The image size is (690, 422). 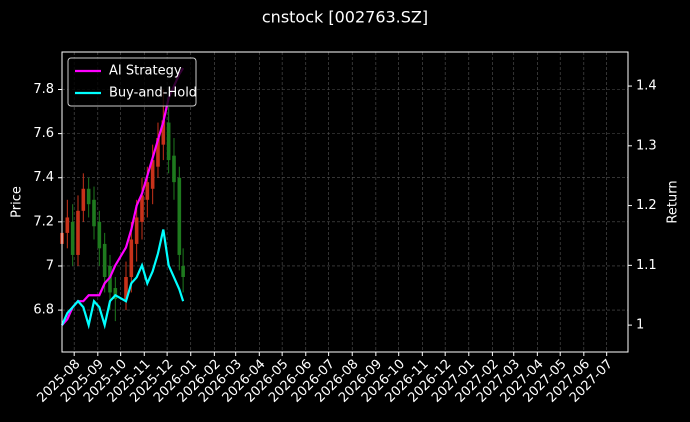 I want to click on y2-tick-label: 1.1, so click(x=646, y=265).